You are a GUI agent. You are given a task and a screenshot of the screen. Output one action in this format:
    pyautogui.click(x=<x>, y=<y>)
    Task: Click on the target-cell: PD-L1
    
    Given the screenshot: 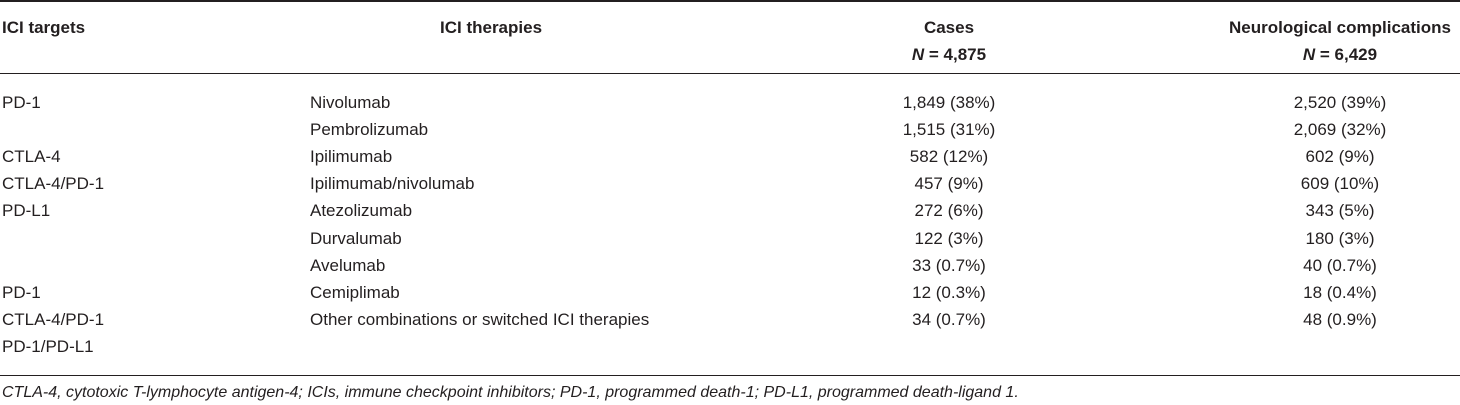 What is the action you would take?
    pyautogui.click(x=26, y=210)
    